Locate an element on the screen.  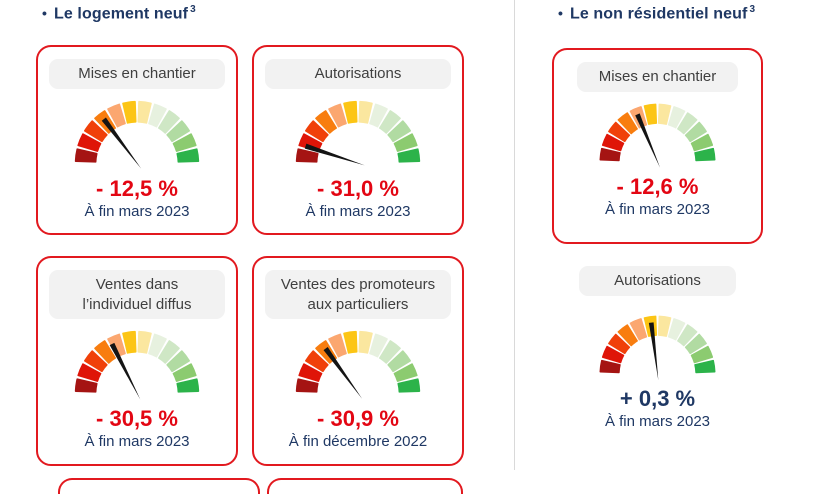
gauge-value: - 12,5 % is located at coordinates (137, 188).